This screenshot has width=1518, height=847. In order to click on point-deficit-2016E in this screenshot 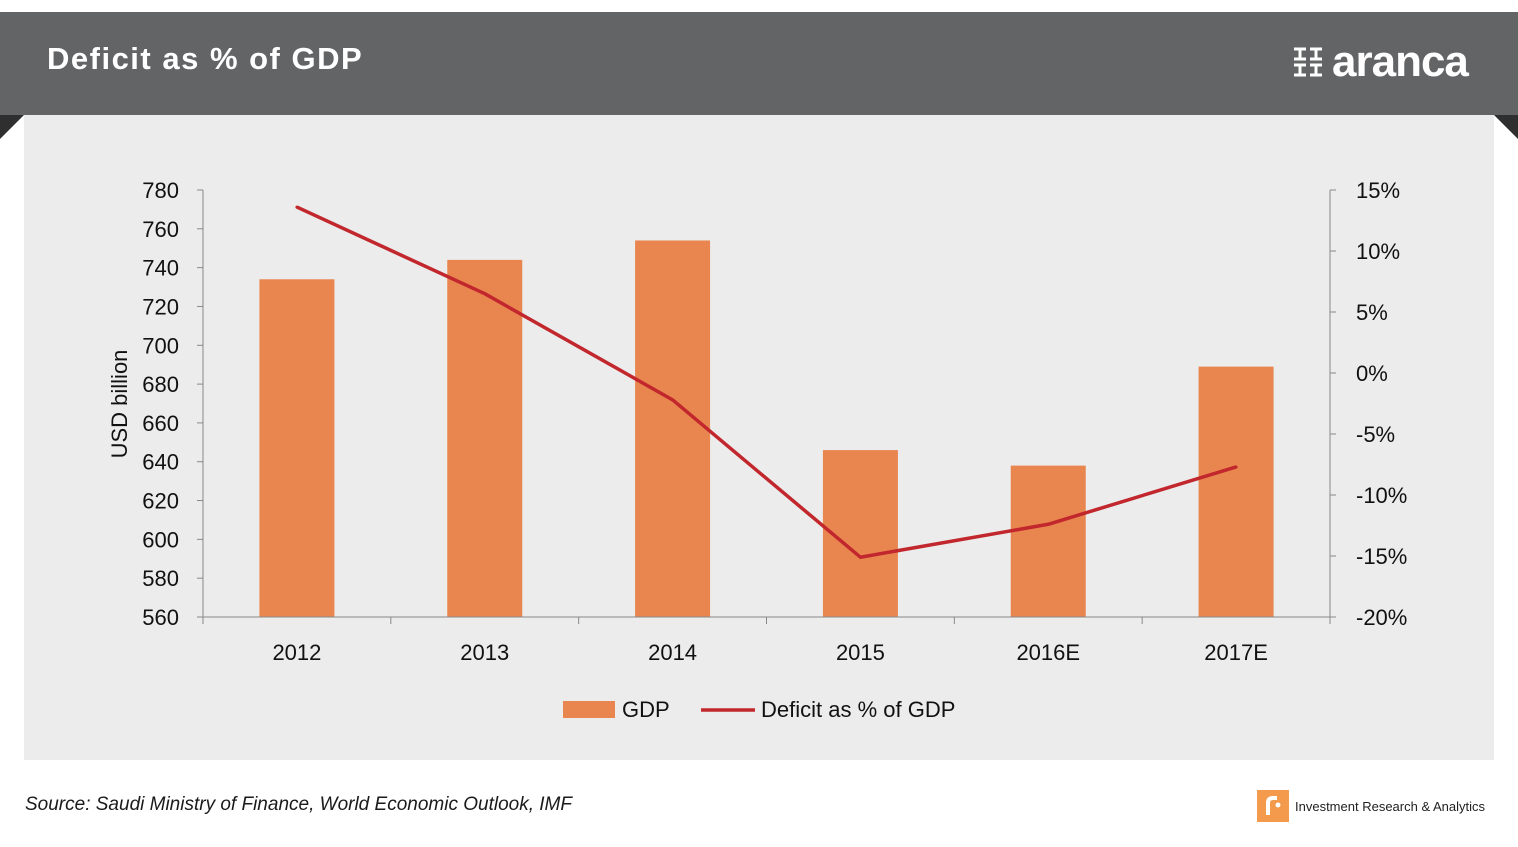, I will do `click(1048, 524)`.